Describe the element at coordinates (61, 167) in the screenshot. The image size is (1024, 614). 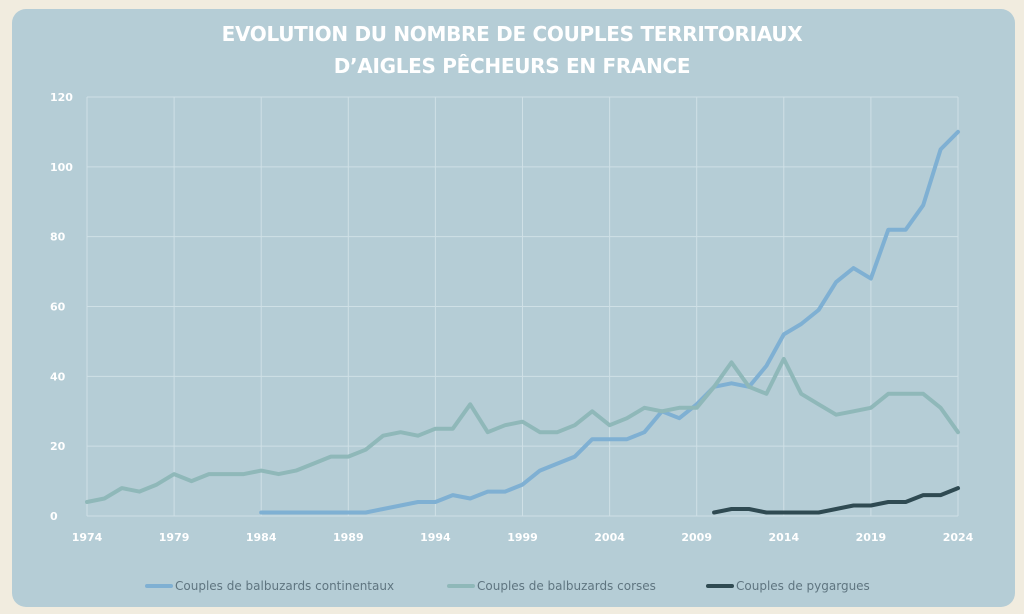
I see `y-tick-label-100: 100` at that location.